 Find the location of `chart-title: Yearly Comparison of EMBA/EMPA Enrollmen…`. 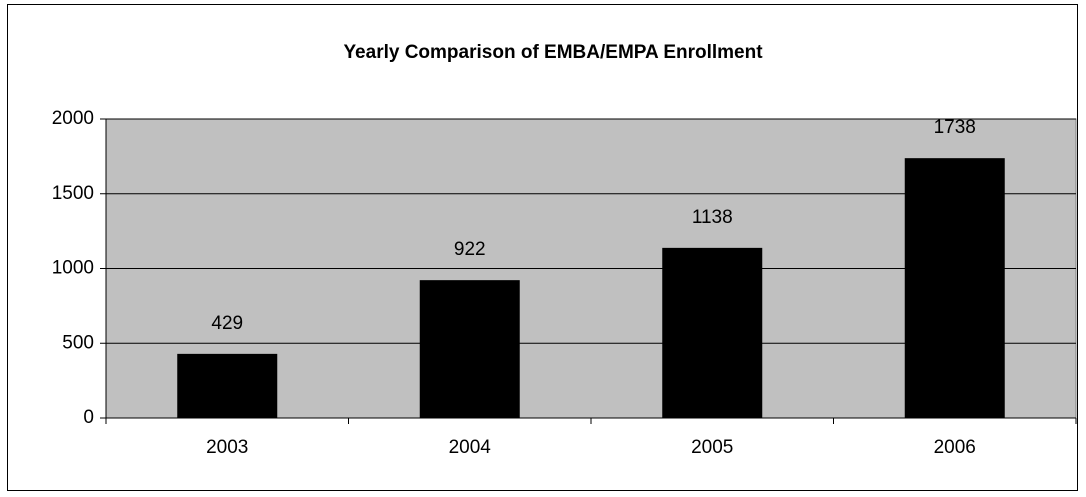

chart-title: Yearly Comparison of EMBA/EMPA Enrollmen… is located at coordinates (553, 52).